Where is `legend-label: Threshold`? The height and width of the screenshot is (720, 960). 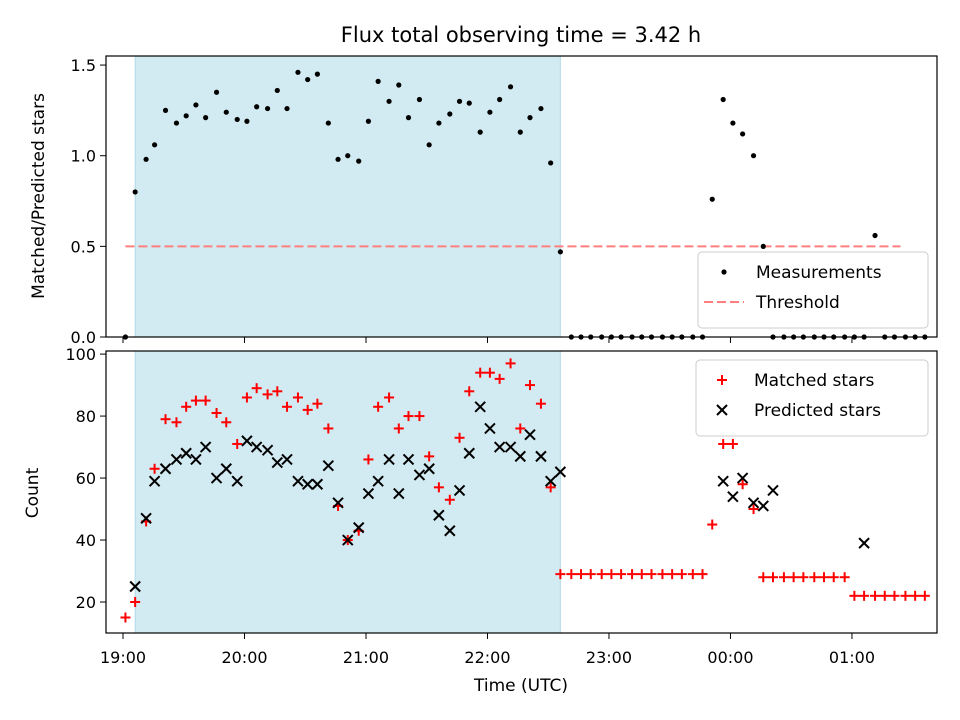 legend-label: Threshold is located at coordinates (797, 303).